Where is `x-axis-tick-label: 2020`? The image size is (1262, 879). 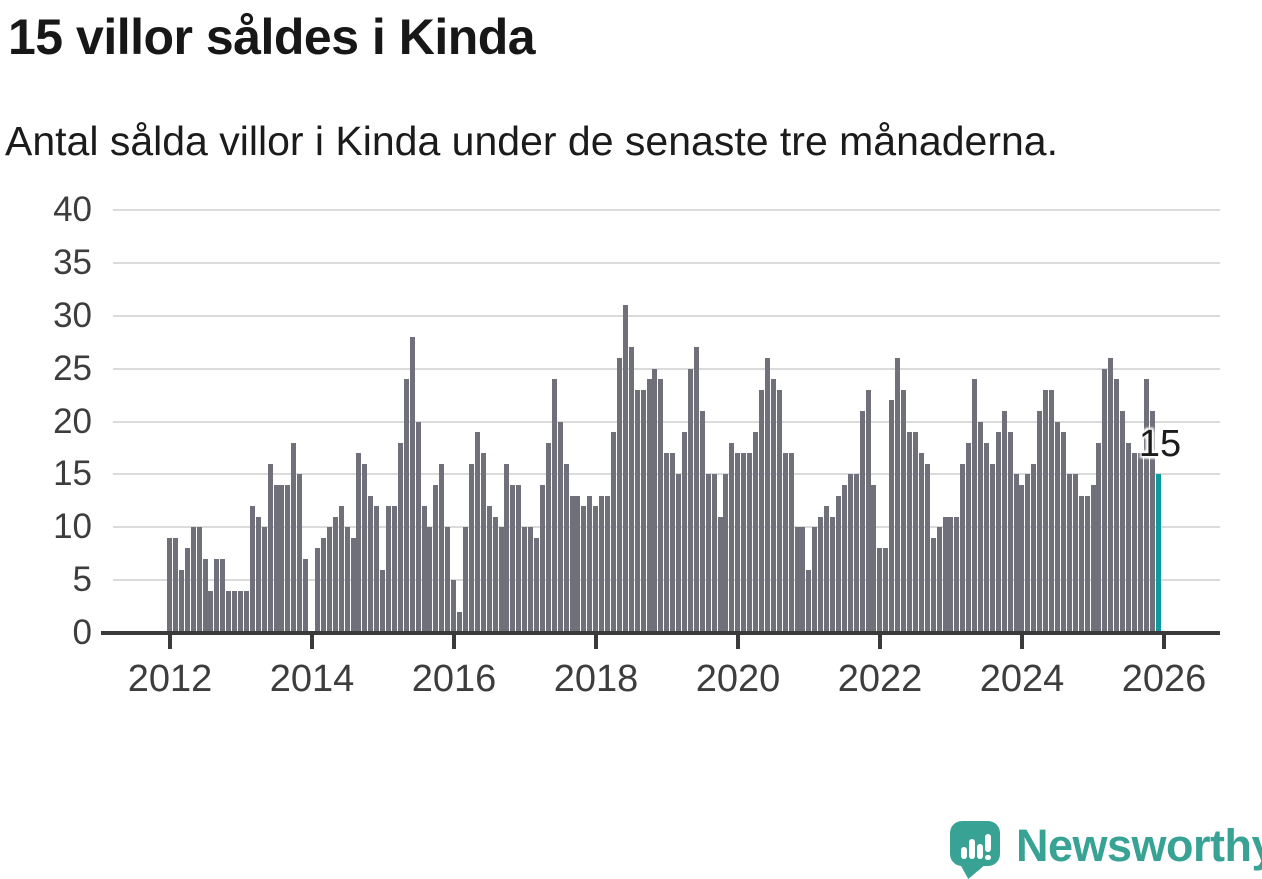 x-axis-tick-label: 2020 is located at coordinates (738, 679).